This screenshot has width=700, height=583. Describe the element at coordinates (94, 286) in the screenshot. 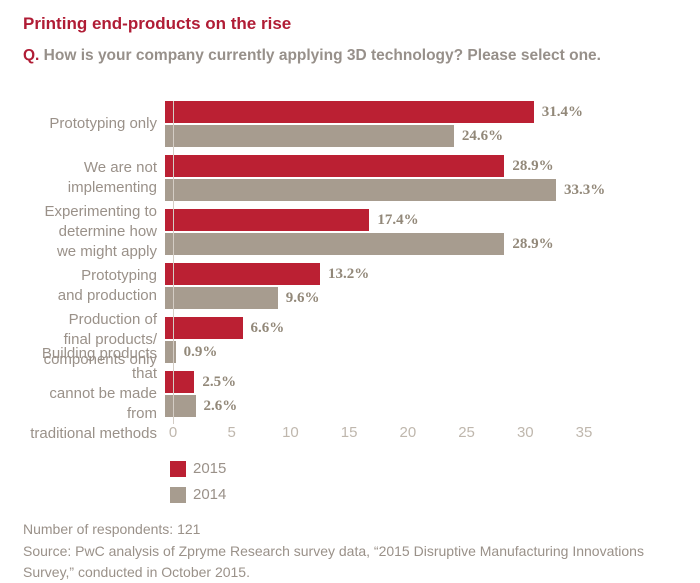

I see `category-label: Prototyping and production` at that location.